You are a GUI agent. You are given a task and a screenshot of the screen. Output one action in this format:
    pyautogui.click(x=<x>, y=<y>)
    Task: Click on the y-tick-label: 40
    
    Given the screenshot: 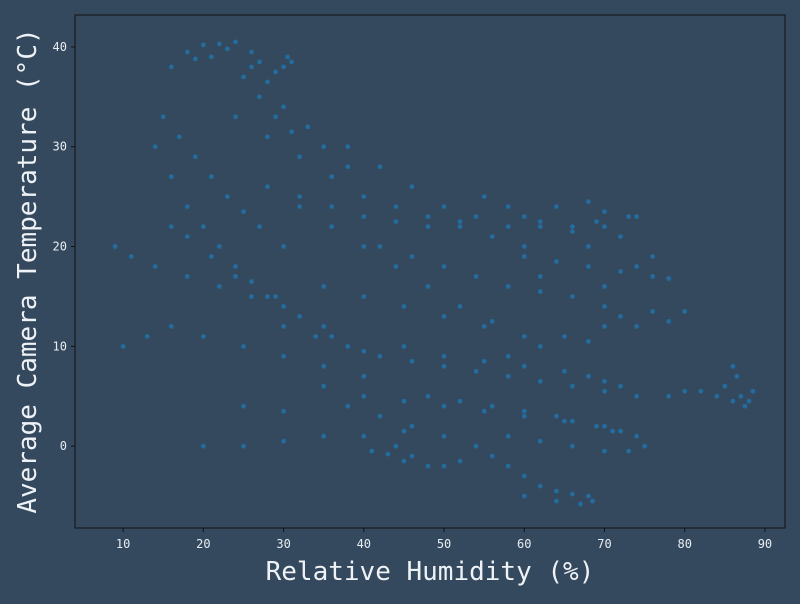 What is the action you would take?
    pyautogui.click(x=60, y=47)
    